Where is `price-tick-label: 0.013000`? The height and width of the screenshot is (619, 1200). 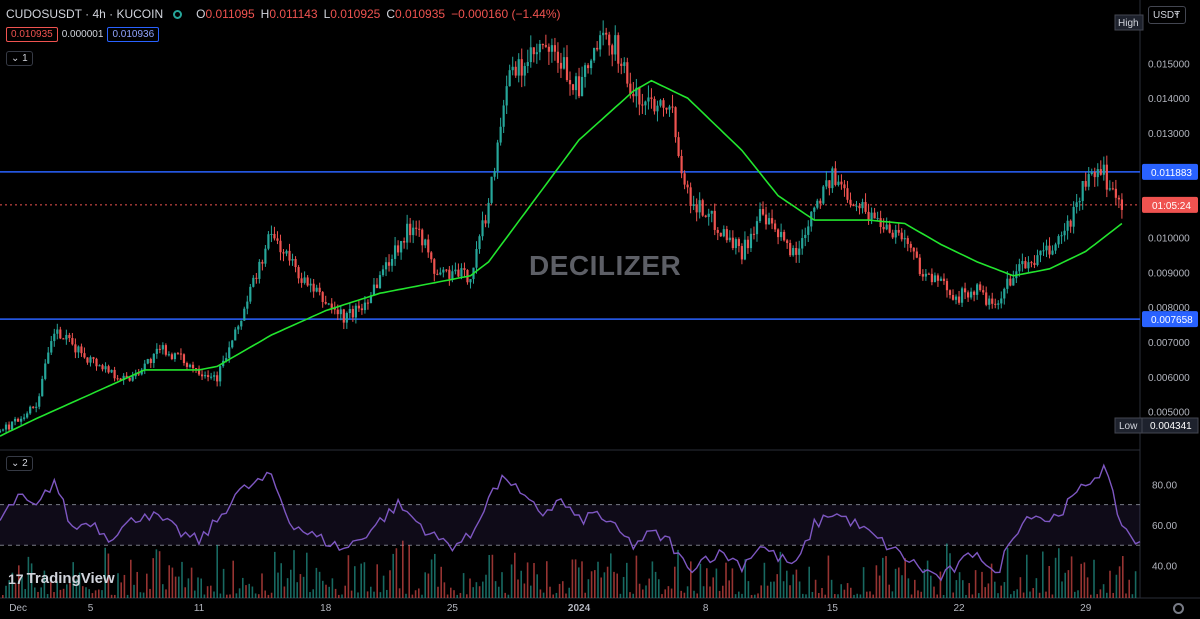 price-tick-label: 0.013000 is located at coordinates (1169, 134).